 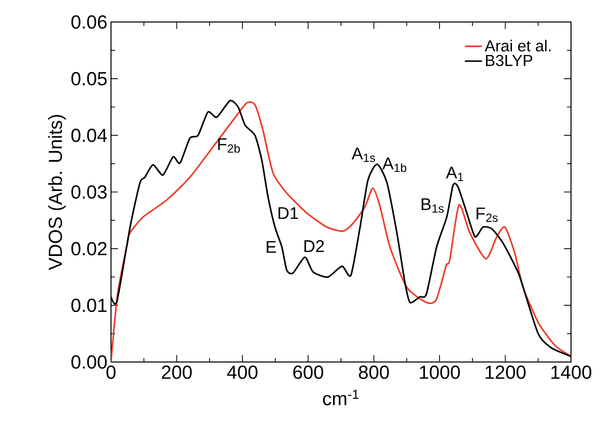 I want to click on y-tick-label: 0.05, so click(x=89, y=79).